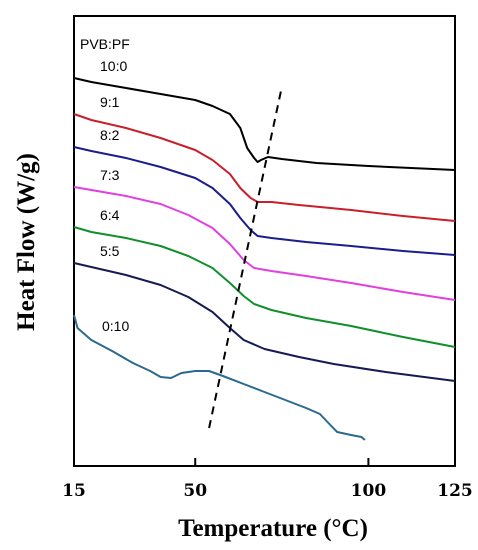  What do you see at coordinates (105, 44) in the screenshot?
I see `legend-title: PVB:PF` at bounding box center [105, 44].